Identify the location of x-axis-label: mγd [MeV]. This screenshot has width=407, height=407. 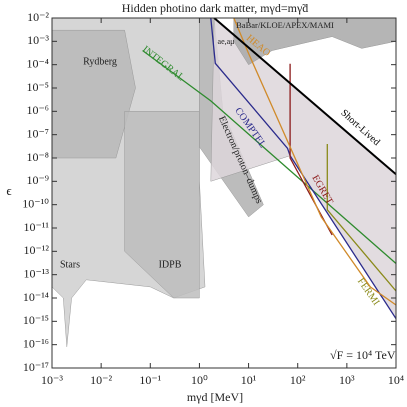
(215, 397).